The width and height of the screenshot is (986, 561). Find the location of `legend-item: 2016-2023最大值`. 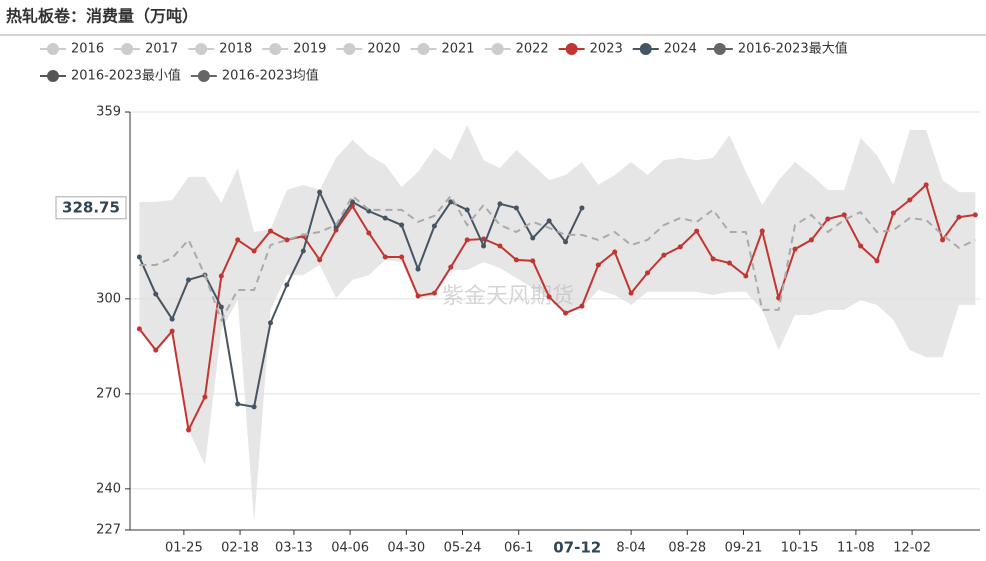

legend-item: 2016-2023最大值 is located at coordinates (777, 49).